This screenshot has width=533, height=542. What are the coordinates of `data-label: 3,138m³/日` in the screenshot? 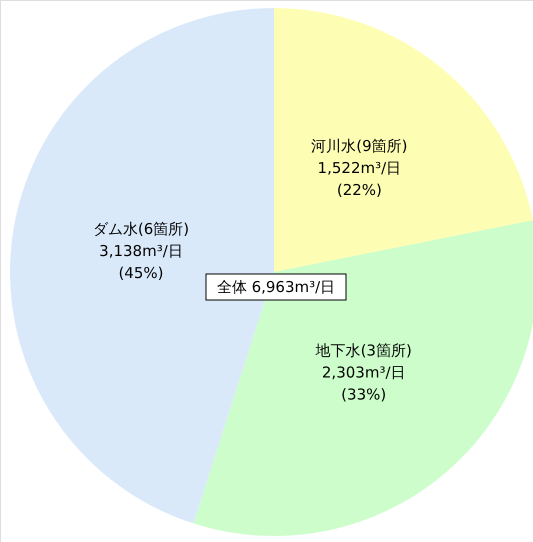 It's located at (141, 251).